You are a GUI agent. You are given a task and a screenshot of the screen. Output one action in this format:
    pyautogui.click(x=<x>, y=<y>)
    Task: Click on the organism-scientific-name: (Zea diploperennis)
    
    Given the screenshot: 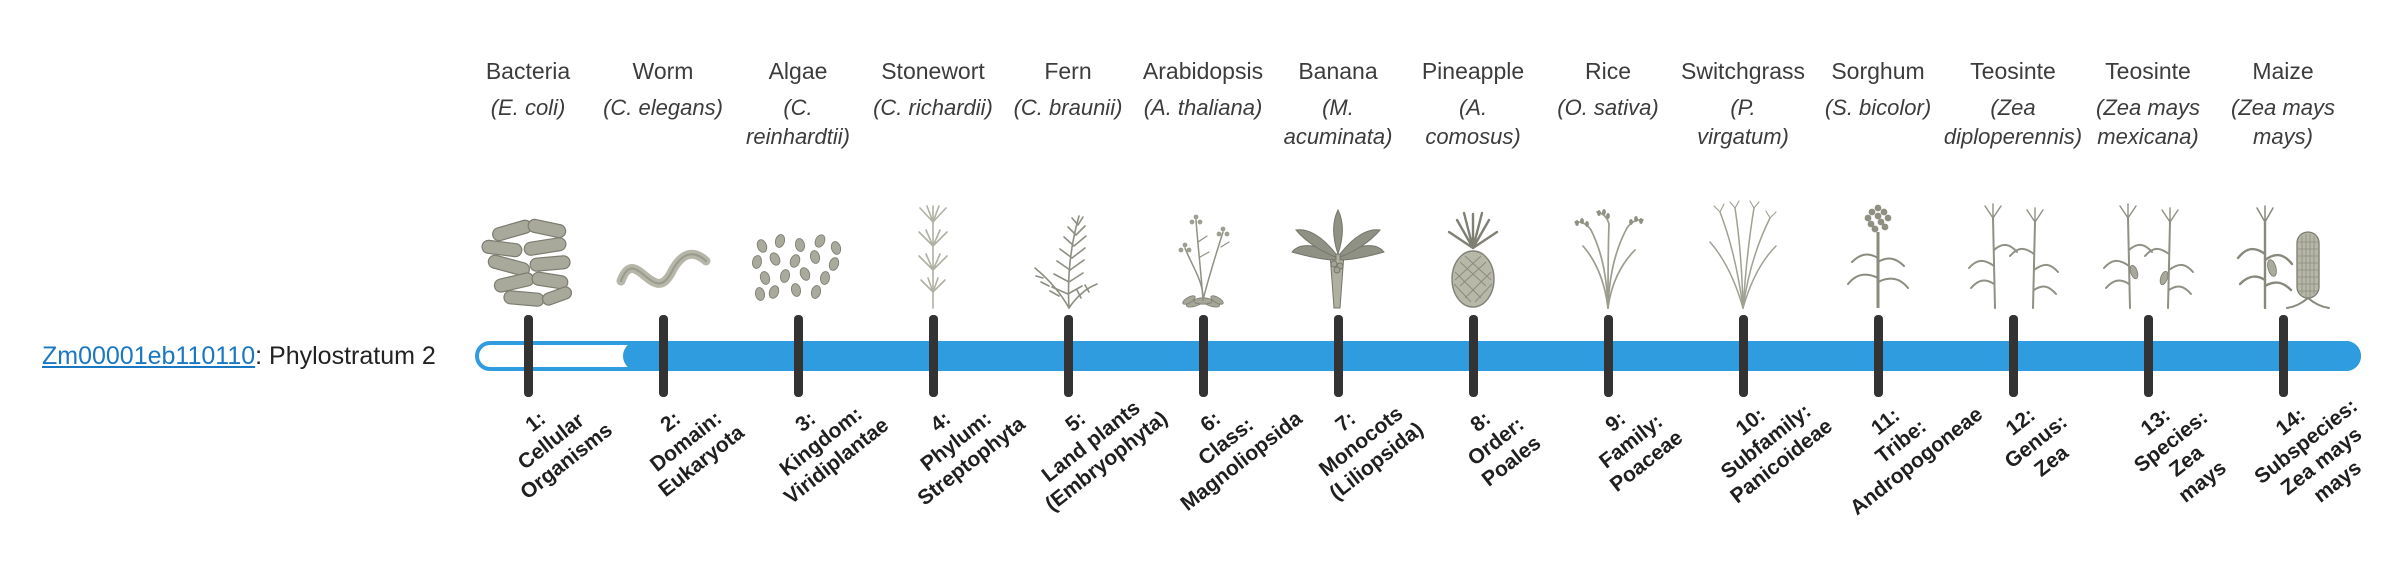 What is the action you would take?
    pyautogui.click(x=2013, y=122)
    